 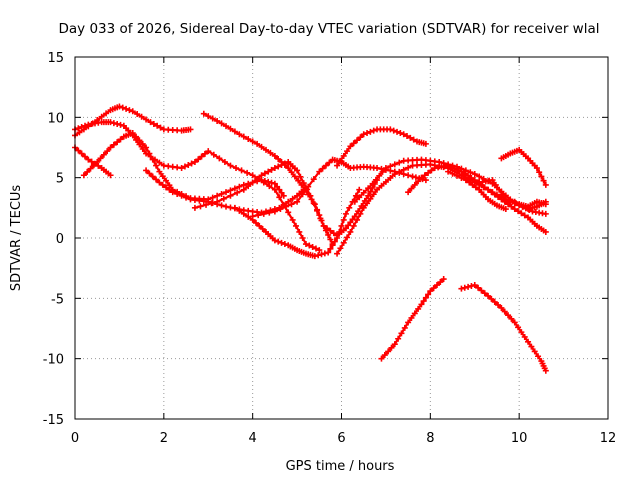 What do you see at coordinates (55, 118) in the screenshot?
I see `y-tick-label: 10` at bounding box center [55, 118].